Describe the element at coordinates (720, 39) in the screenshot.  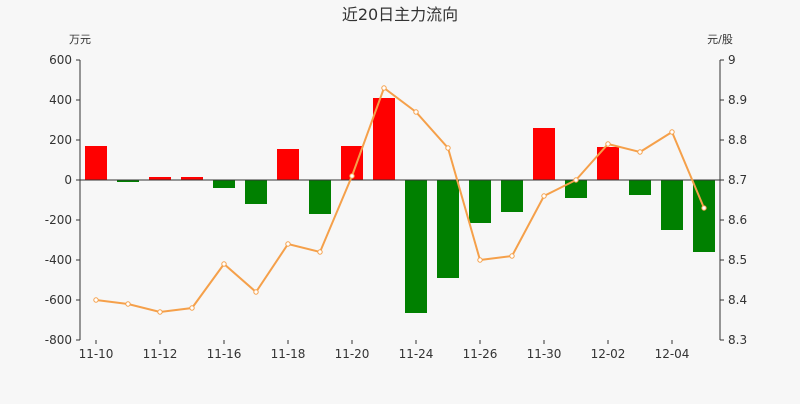
I see `right-axis-unit: 元/股` at that location.